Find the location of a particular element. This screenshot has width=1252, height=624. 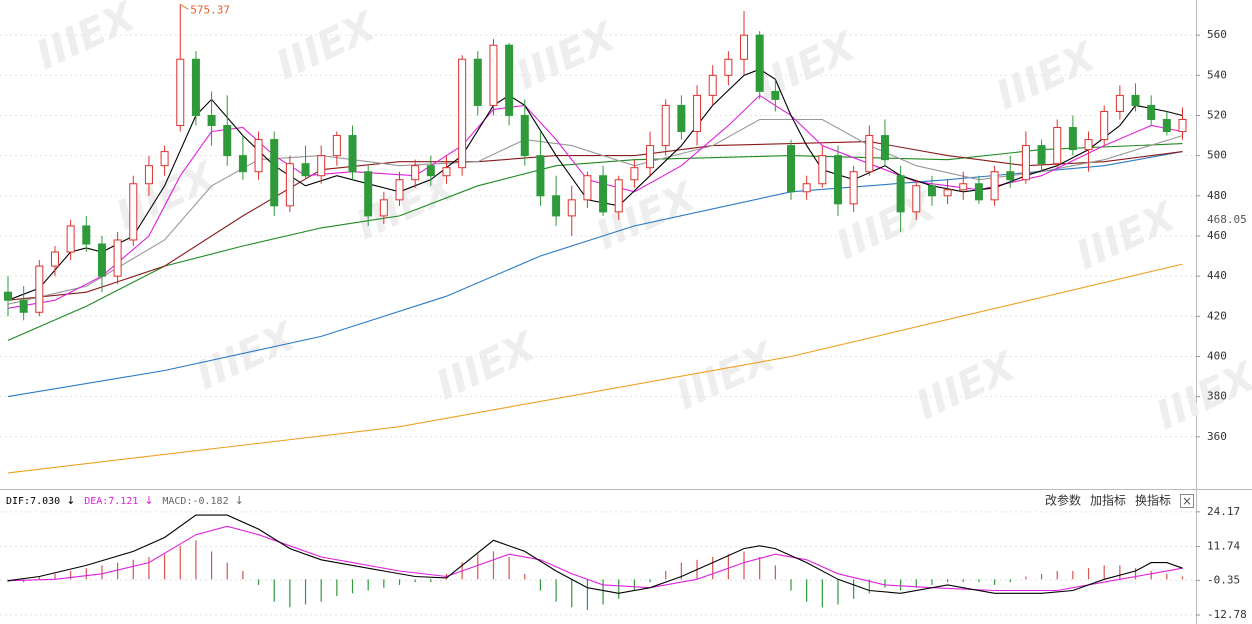

y-tick-label: 380 is located at coordinates (1217, 396).